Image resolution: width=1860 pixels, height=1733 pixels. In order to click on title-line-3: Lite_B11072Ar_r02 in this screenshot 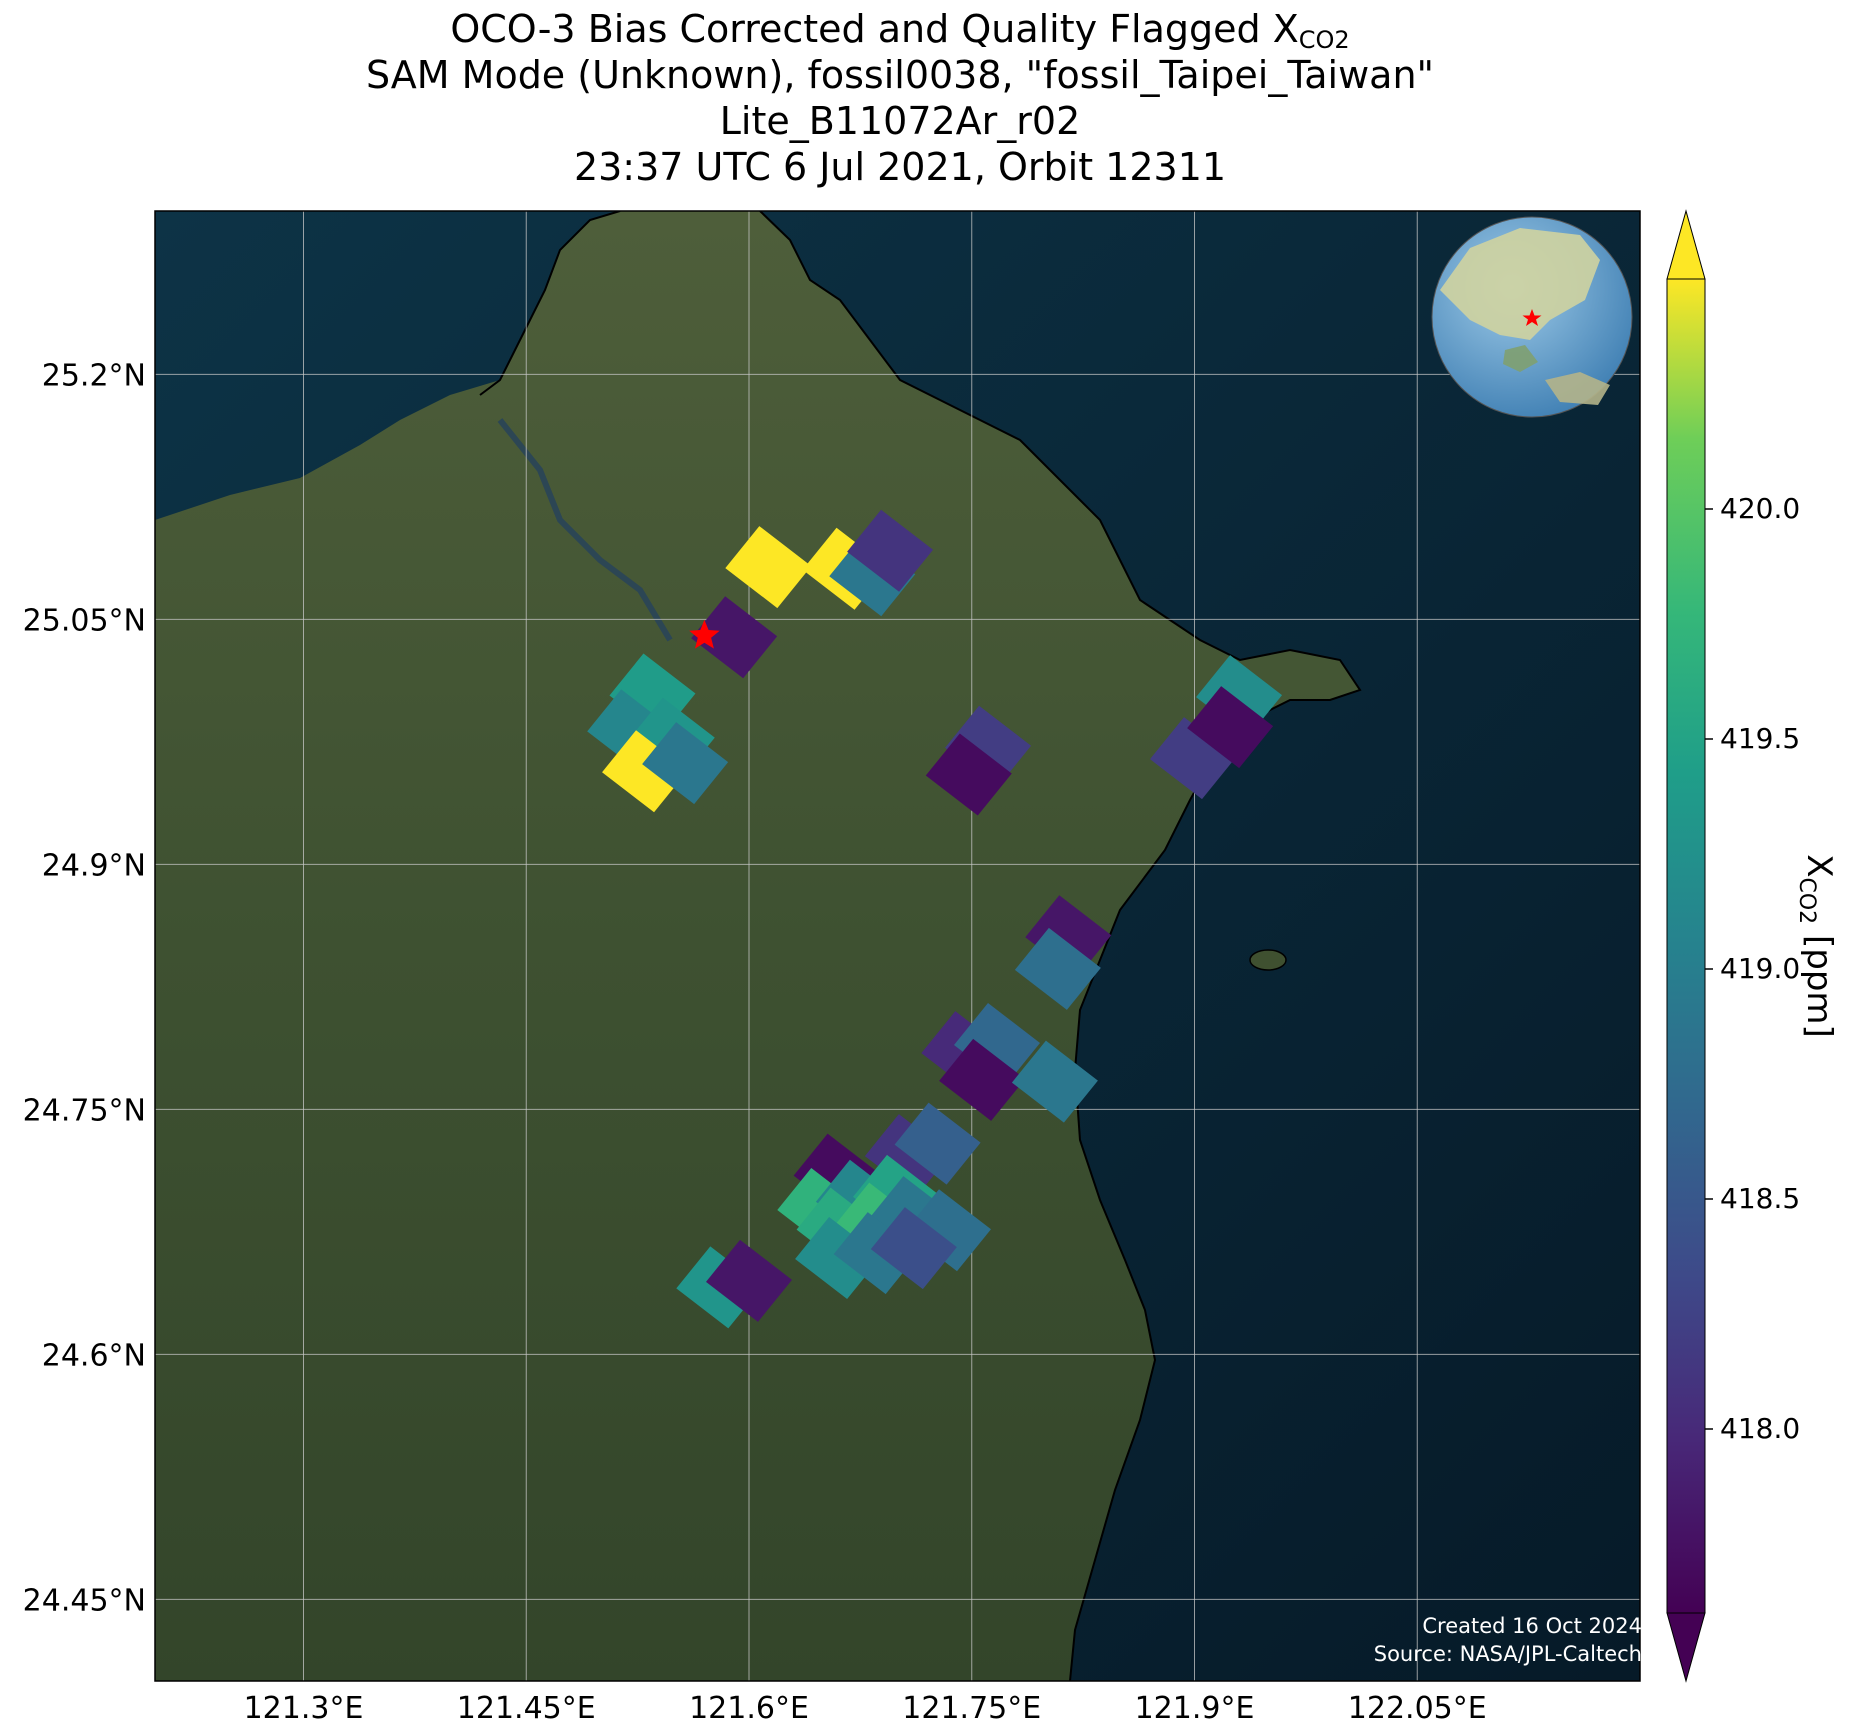, I will do `click(900, 121)`.